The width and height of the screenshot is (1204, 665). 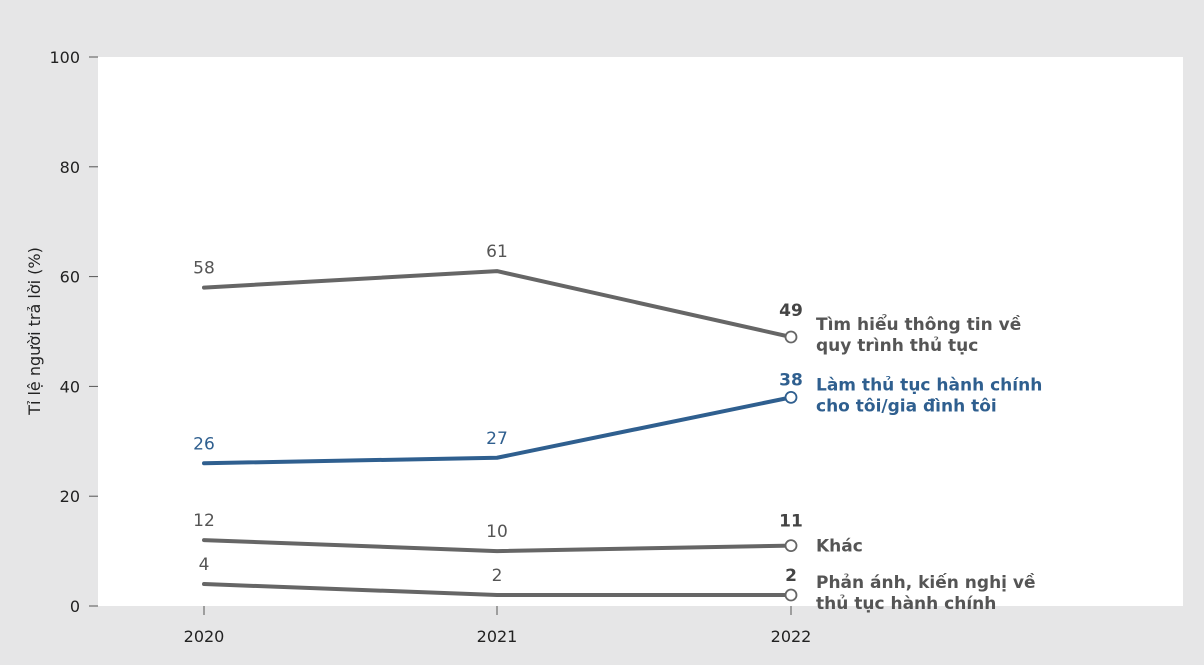 I want to click on data-label: 4, so click(x=204, y=565).